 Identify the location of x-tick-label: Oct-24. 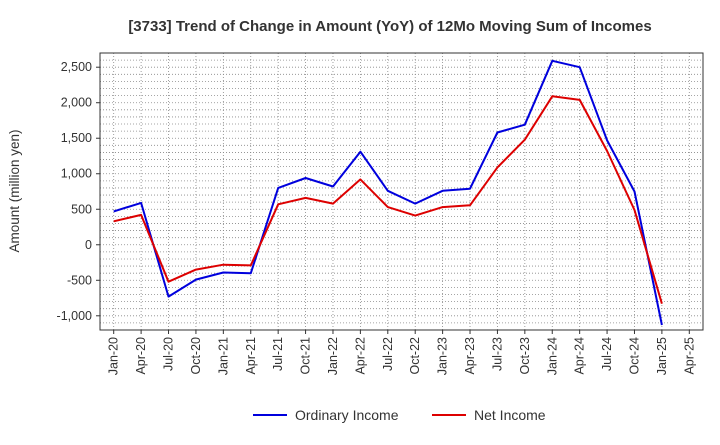
(634, 356).